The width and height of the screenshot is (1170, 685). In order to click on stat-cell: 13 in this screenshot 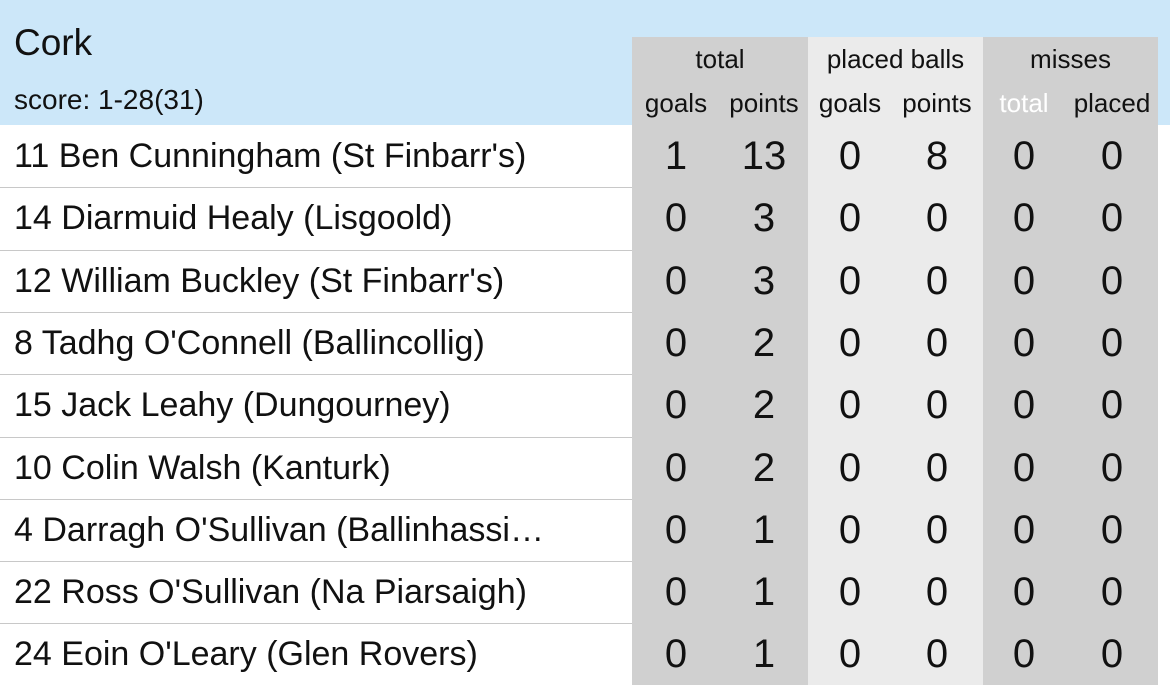, I will do `click(764, 156)`.